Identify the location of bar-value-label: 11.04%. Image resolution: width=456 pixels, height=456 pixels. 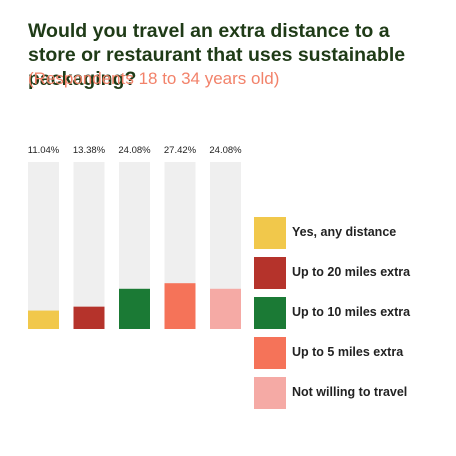
(44, 150).